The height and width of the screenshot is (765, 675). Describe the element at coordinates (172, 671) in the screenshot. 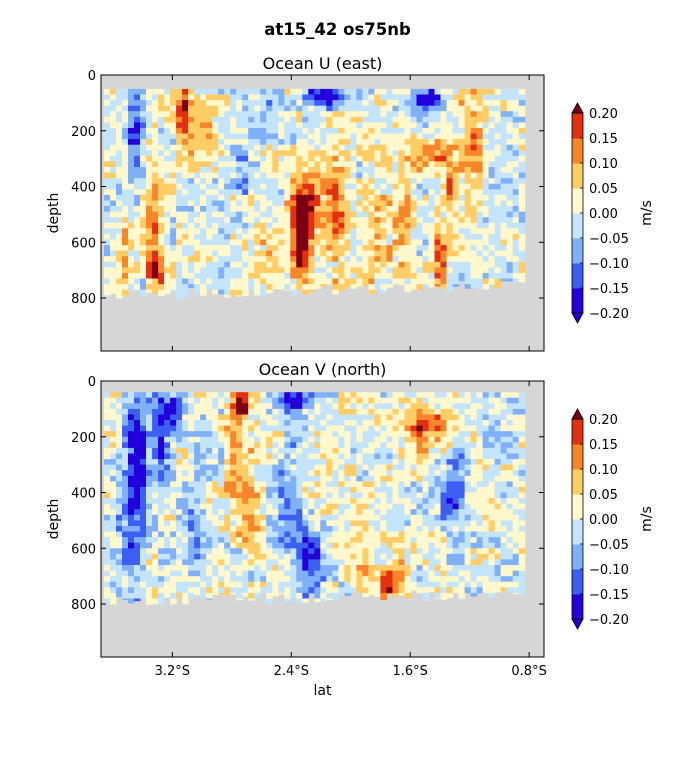

I see `x-tick-label: 3.2°S` at that location.